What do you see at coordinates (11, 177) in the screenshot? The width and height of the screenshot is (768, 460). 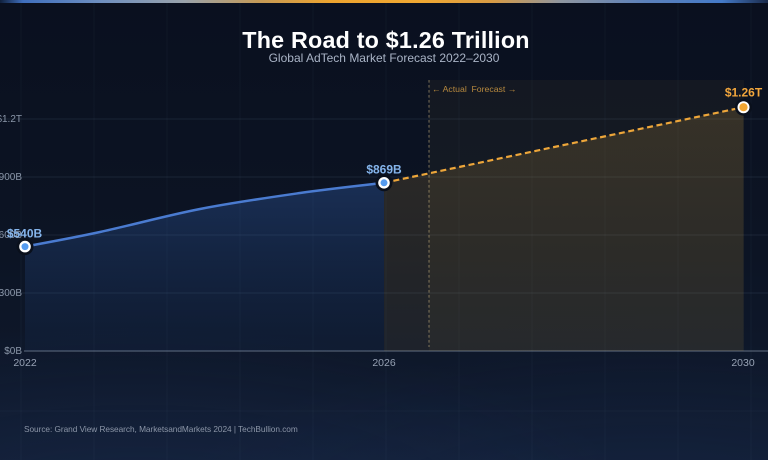 I see `svg-text: $900B` at bounding box center [11, 177].